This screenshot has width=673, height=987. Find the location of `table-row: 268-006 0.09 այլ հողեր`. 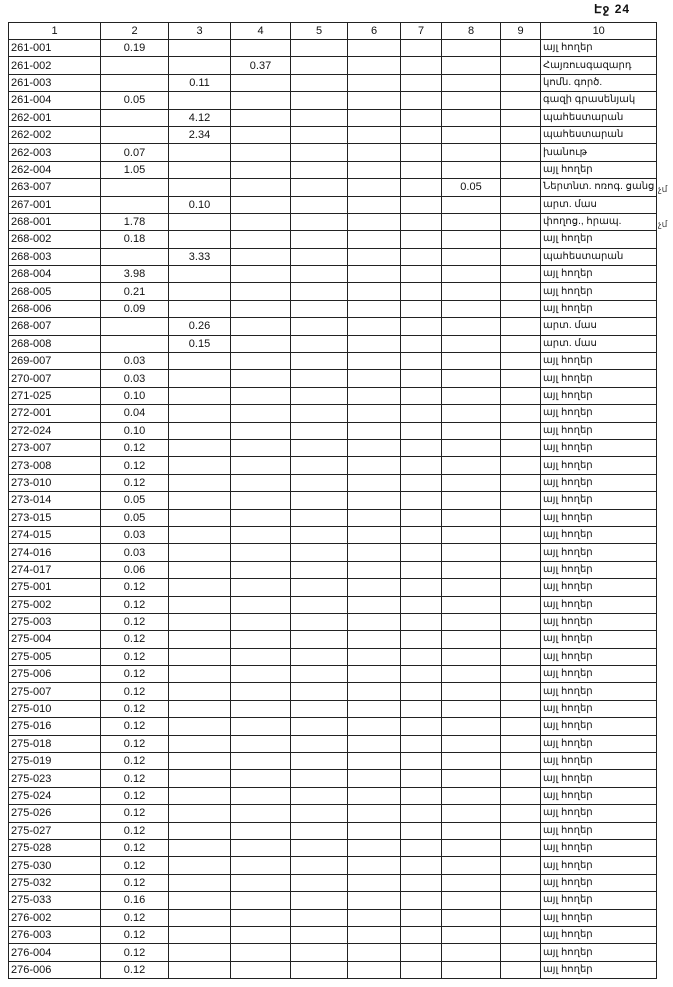

table-row: 268-006 0.09 այլ հողեր is located at coordinates (333, 309).